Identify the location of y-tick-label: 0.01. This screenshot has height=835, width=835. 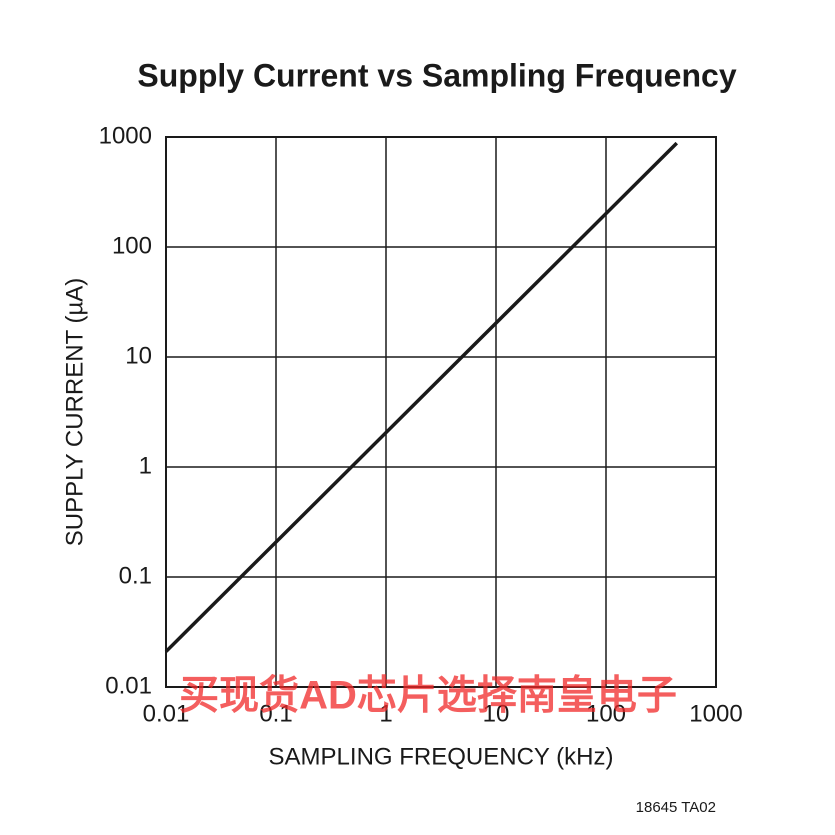
(128, 685).